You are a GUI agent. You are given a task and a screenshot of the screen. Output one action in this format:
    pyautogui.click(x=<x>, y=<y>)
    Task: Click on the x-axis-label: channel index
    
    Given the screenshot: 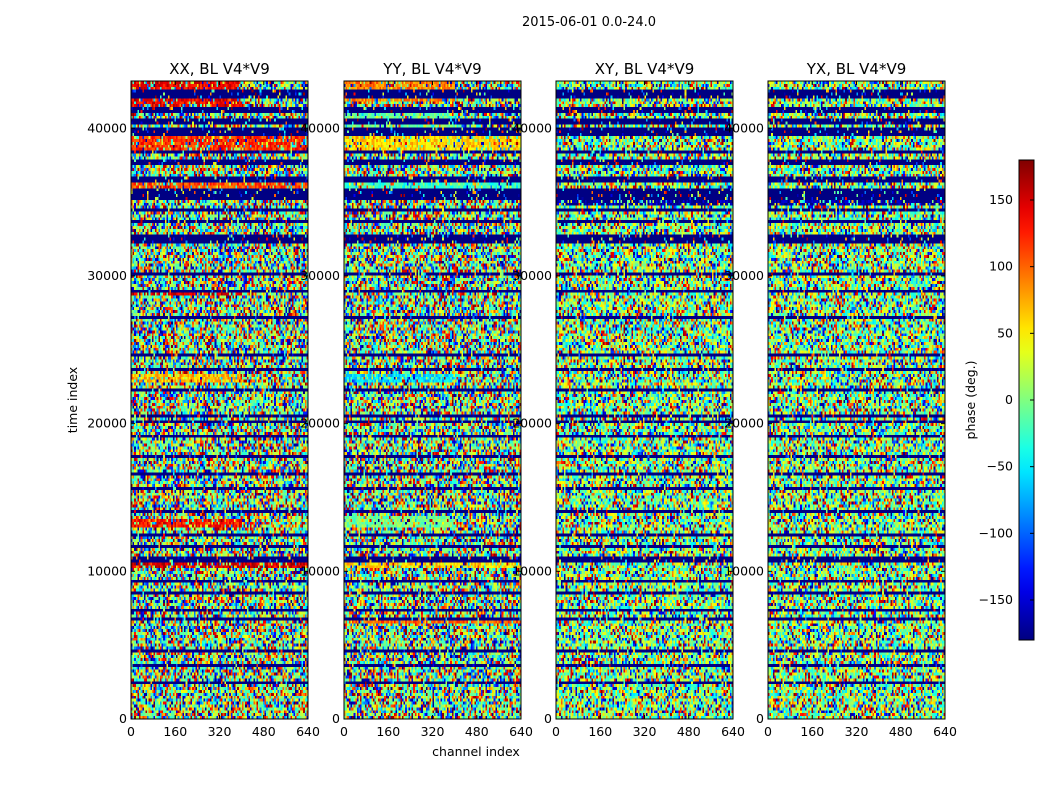 What is the action you would take?
    pyautogui.click(x=476, y=751)
    